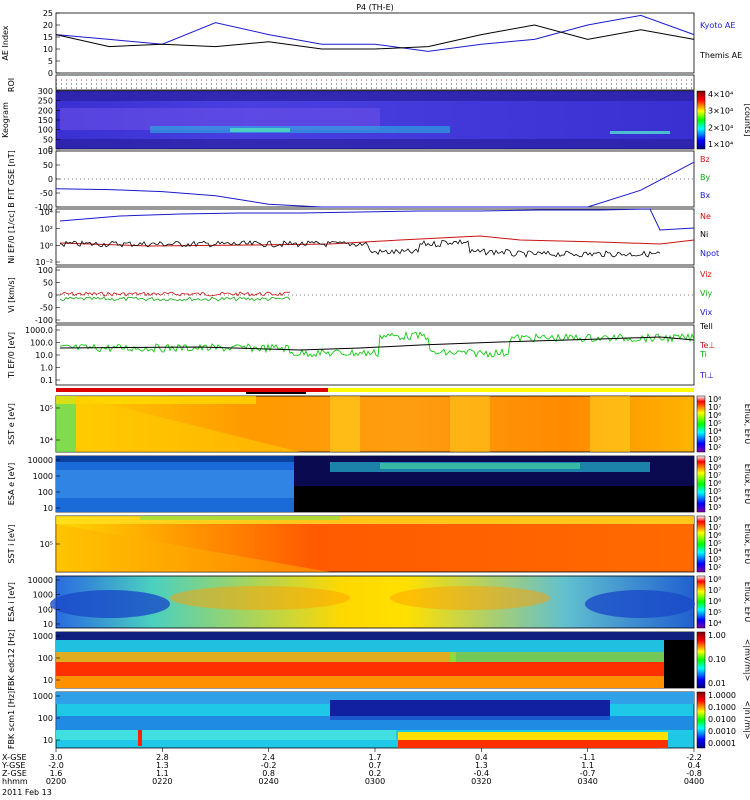 The height and width of the screenshot is (800, 750). I want to click on time-axis-value: 0220, so click(162, 781).